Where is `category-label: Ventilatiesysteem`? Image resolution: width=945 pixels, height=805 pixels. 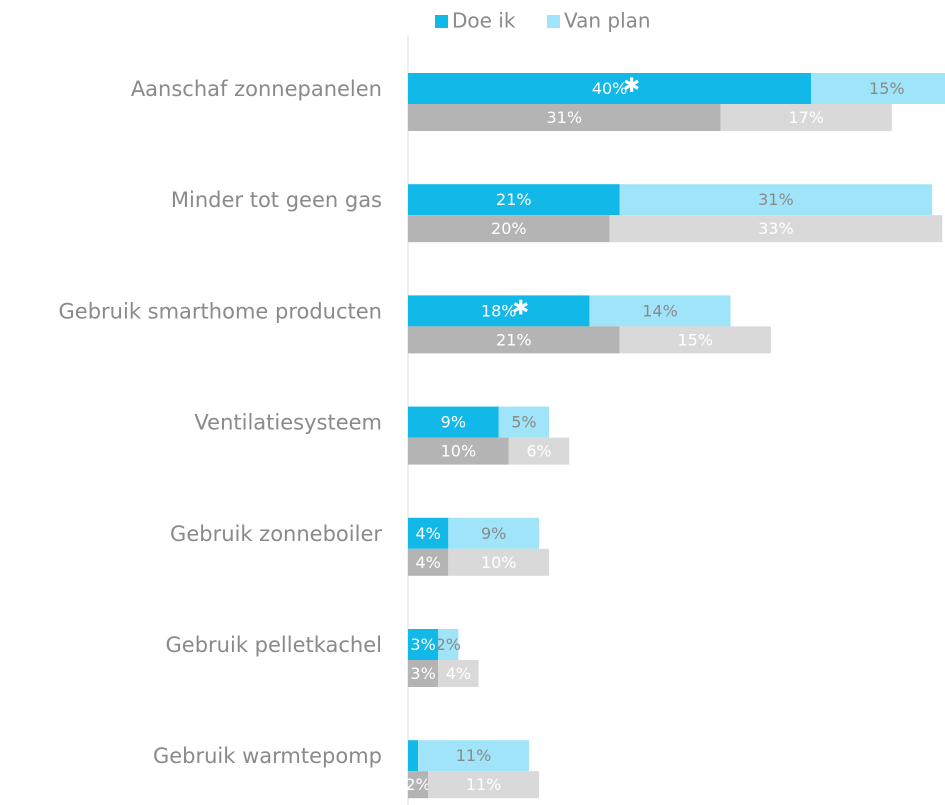
category-label: Ventilatiesysteem is located at coordinates (288, 423).